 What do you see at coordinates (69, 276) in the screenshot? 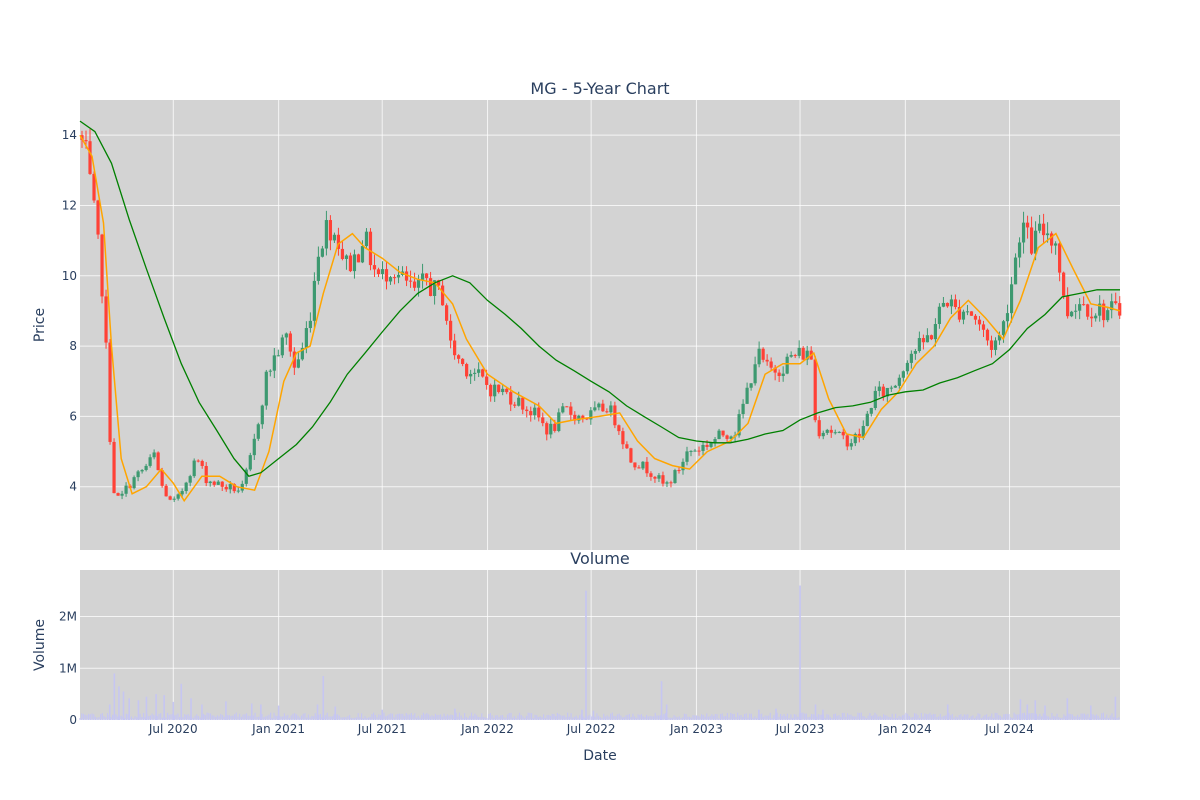
I see `price-tick-label: 10` at bounding box center [69, 276].